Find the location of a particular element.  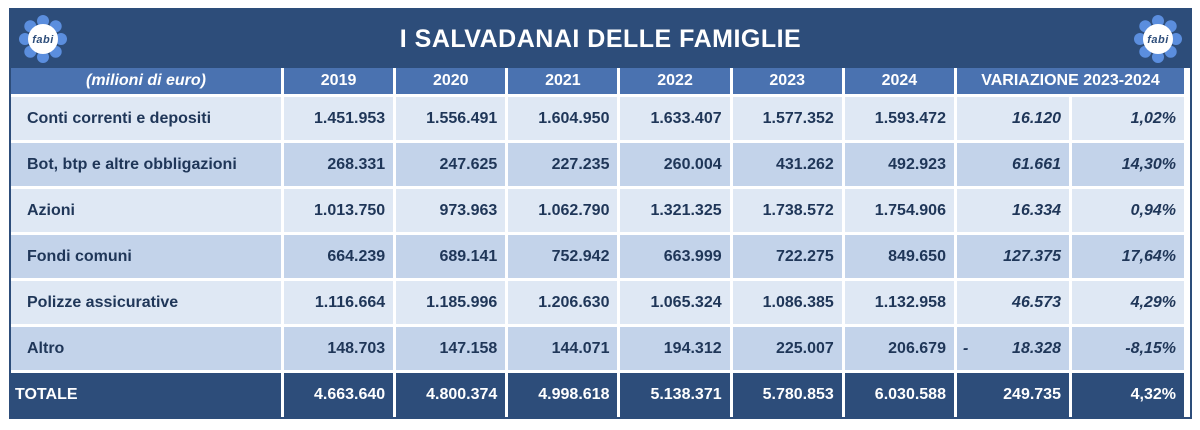

value-cell: 752.942 is located at coordinates (563, 258).